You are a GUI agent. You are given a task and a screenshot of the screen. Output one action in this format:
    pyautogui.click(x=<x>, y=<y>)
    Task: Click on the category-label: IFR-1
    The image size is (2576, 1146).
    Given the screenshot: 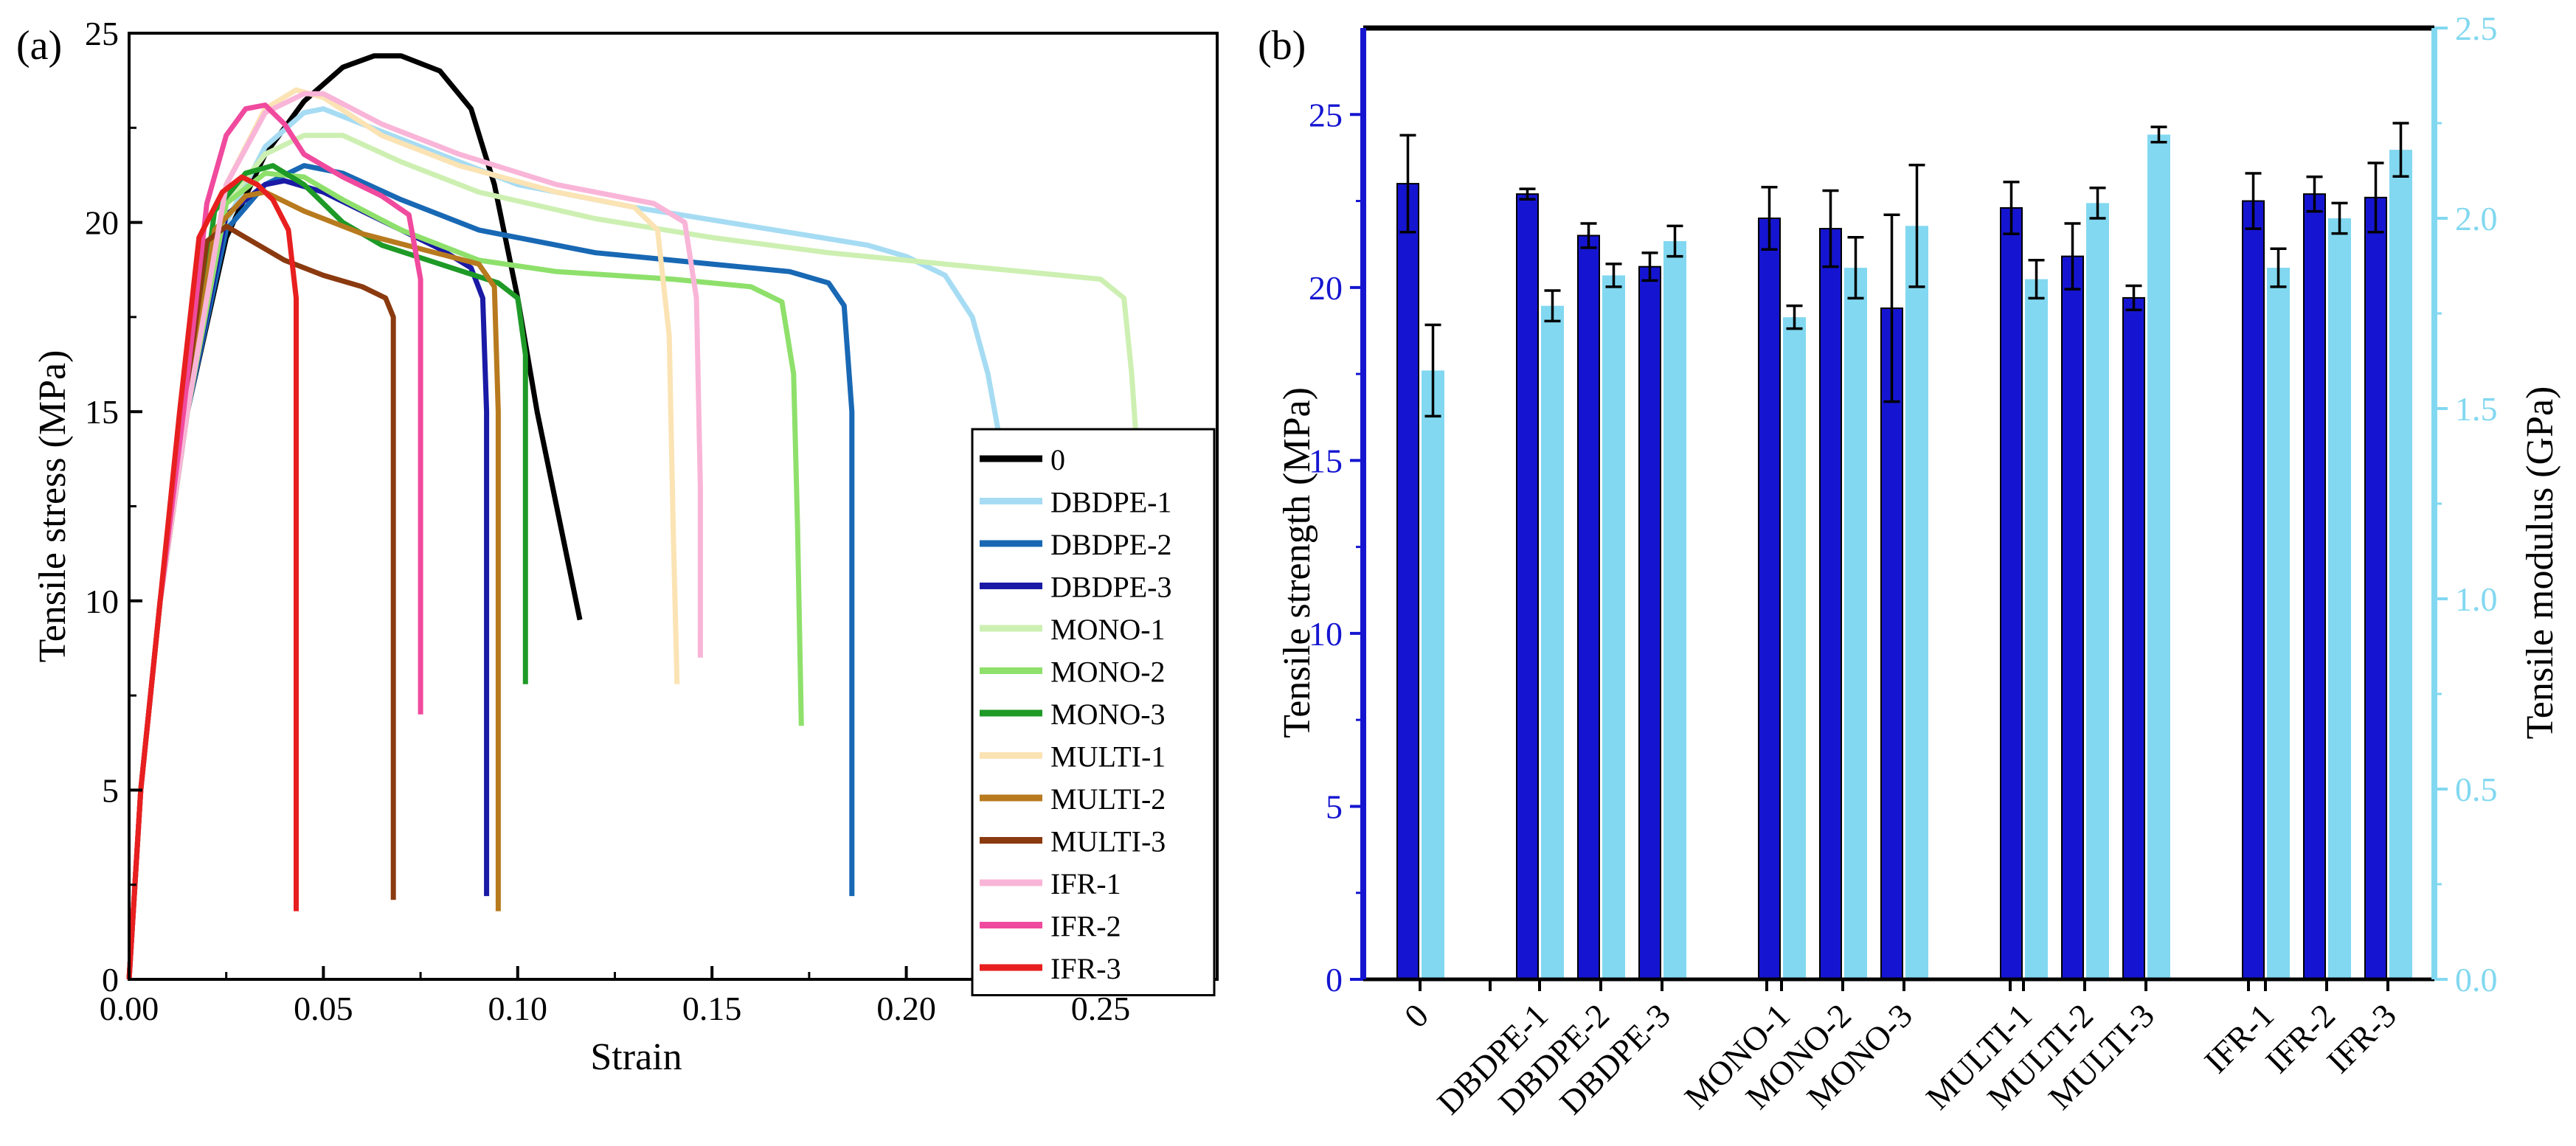 What is the action you would take?
    pyautogui.click(x=2239, y=1038)
    